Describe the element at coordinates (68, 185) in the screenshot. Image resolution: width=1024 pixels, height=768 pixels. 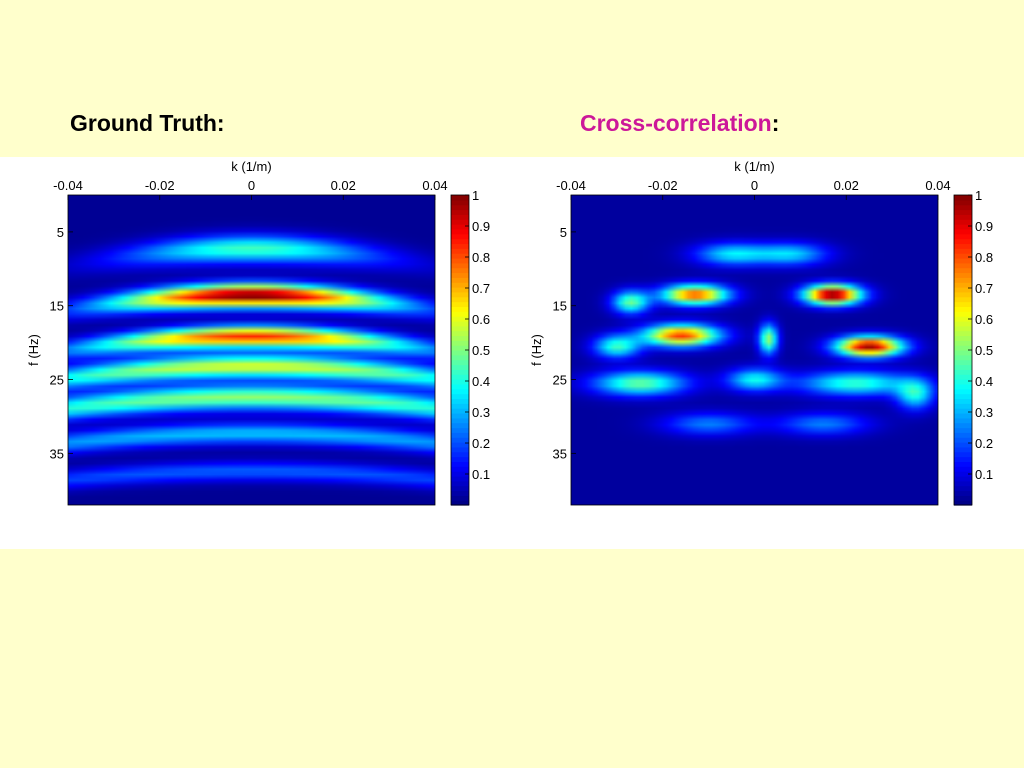
I see `x-tick-label: -0.04` at that location.